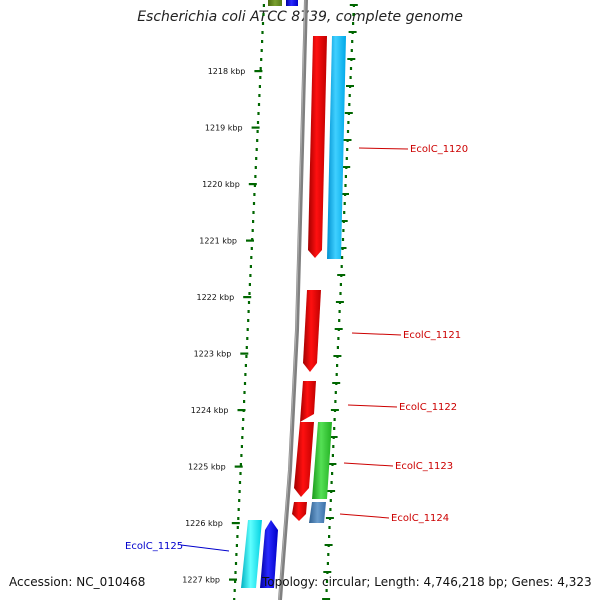  What do you see at coordinates (317, 512) in the screenshot?
I see `gene-feature-ecolc-1124-steel` at bounding box center [317, 512].